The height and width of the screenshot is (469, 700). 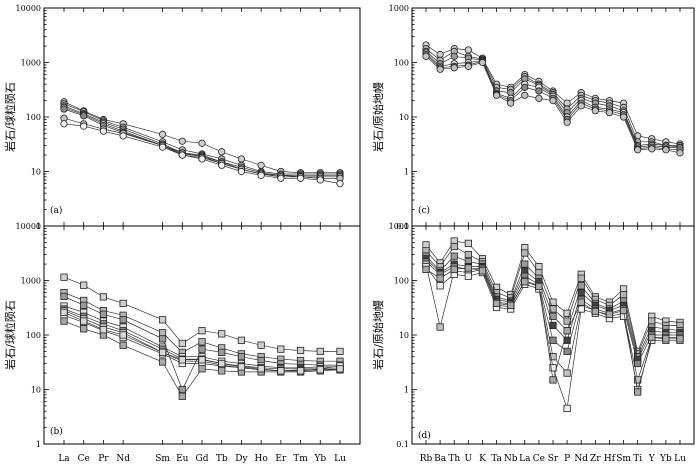 I want to click on series-a2, so click(x=202, y=139).